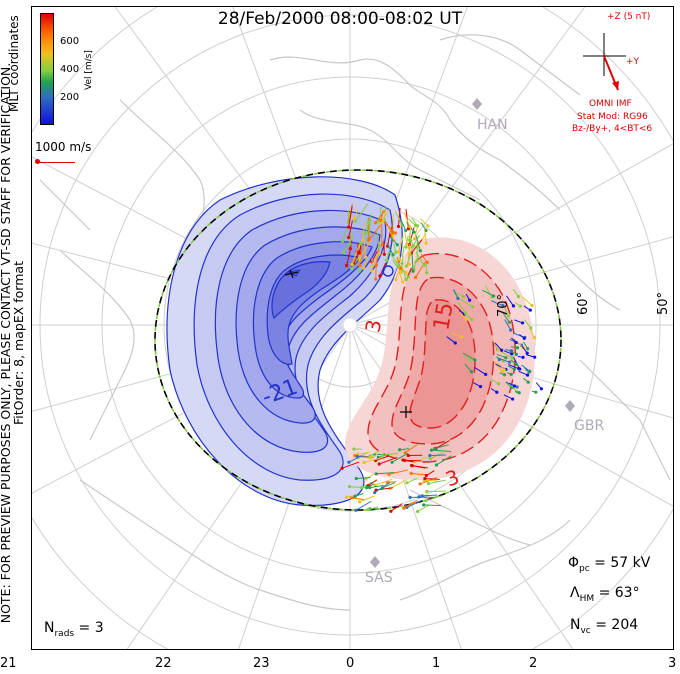  What do you see at coordinates (56, 162) in the screenshot?
I see `reference-vector` at bounding box center [56, 162].